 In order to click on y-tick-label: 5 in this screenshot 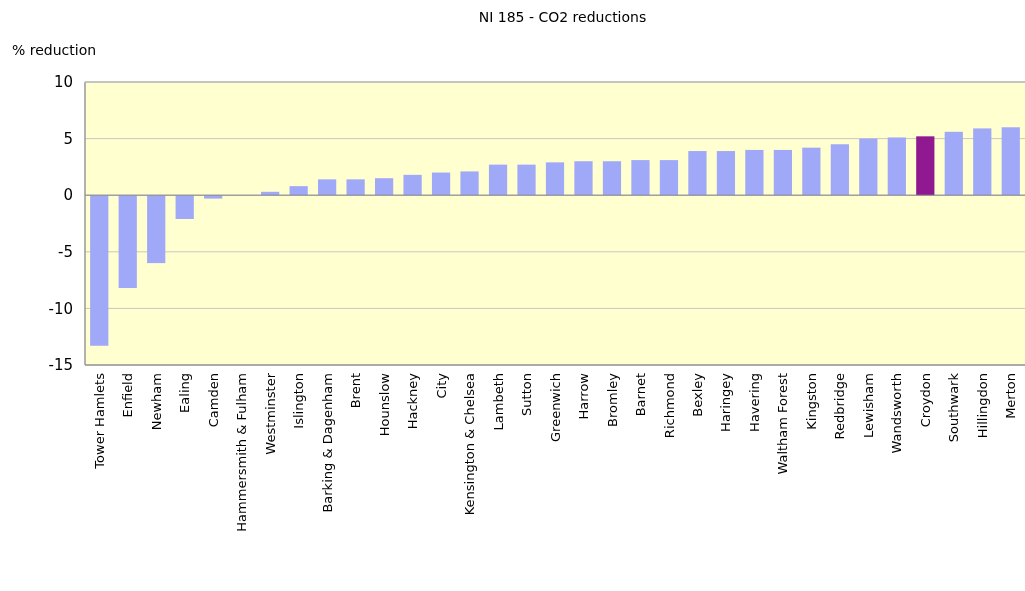, I will do `click(68, 138)`.